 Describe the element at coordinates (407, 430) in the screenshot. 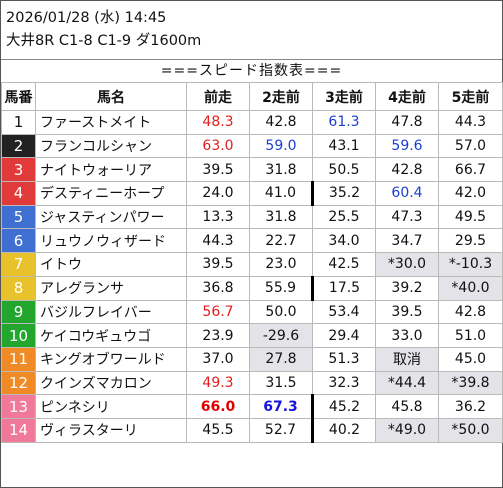

I see `speed-index-cell: *49.0` at that location.